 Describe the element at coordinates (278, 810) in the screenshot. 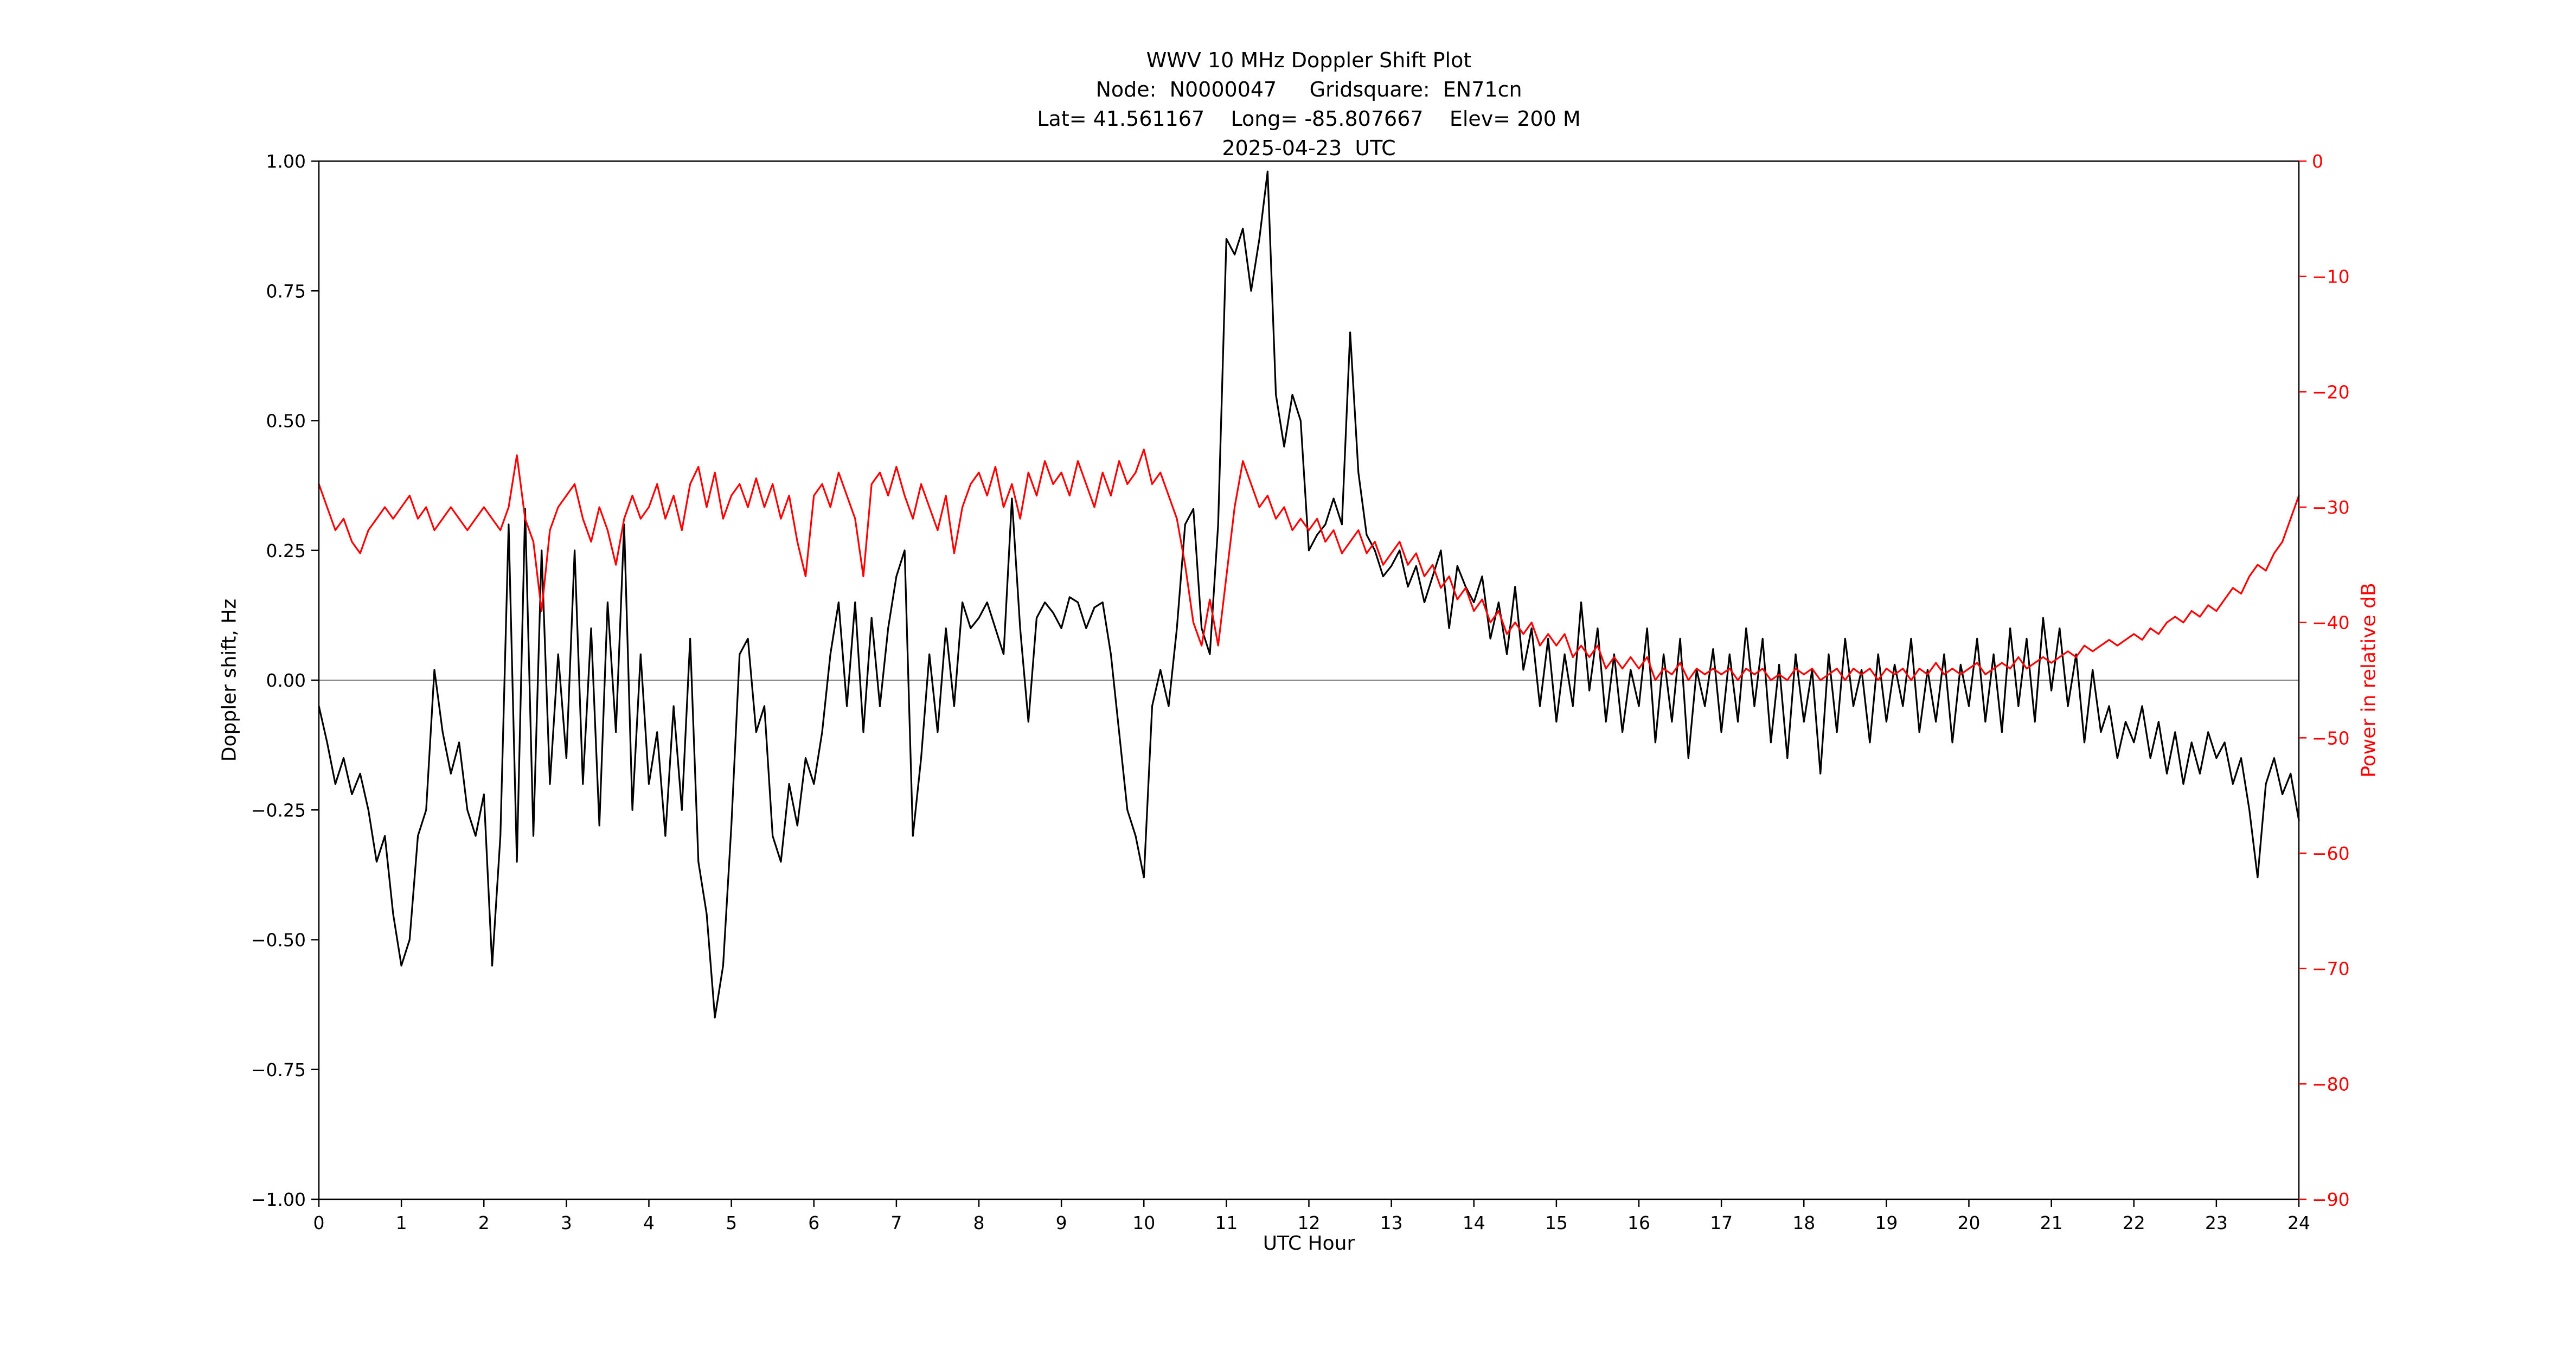

I see `y-left-tick-label: −0.25` at that location.